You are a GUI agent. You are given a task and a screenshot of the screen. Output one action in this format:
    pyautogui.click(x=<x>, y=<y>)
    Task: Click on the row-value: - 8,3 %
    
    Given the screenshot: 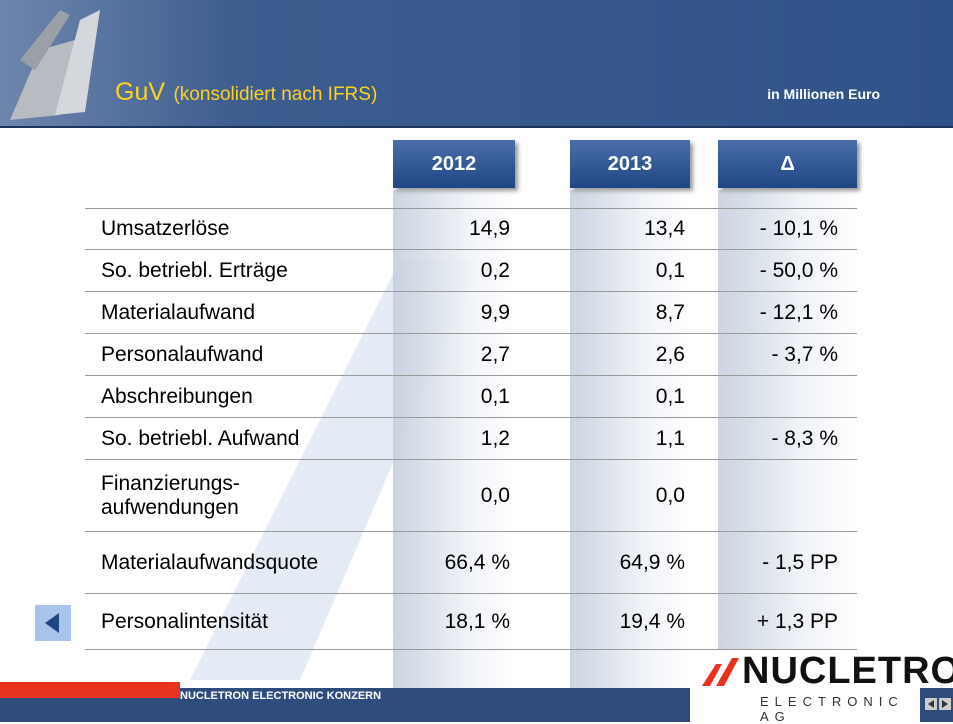 What is the action you would take?
    pyautogui.click(x=804, y=438)
    